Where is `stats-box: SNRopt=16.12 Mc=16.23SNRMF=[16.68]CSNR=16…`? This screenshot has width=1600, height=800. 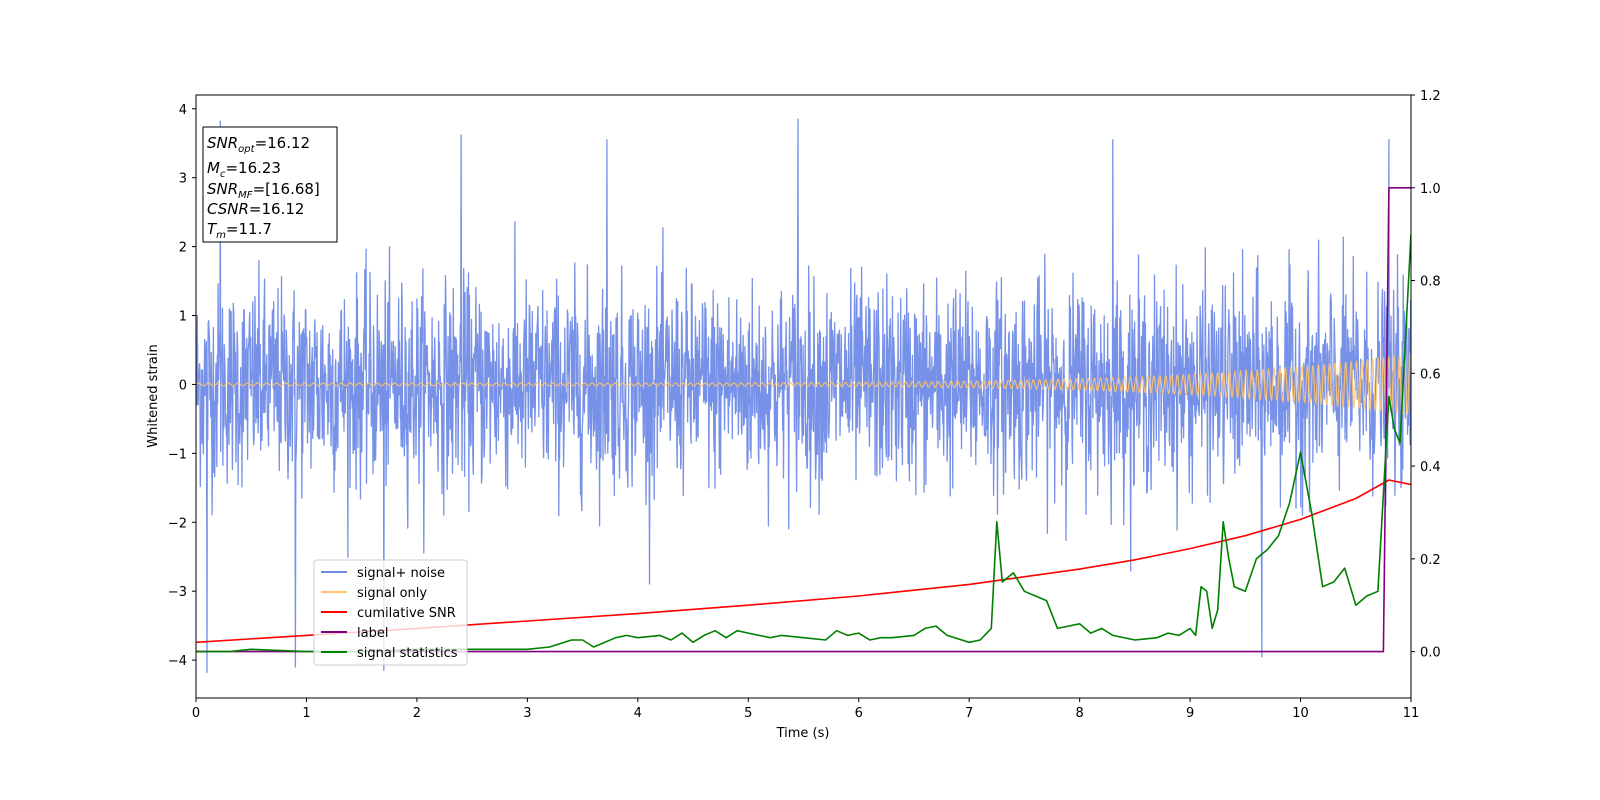
stats-box: SNRopt=16.12 Mc=16.23SNRMF=[16.68]CSNR=16… is located at coordinates (270, 184).